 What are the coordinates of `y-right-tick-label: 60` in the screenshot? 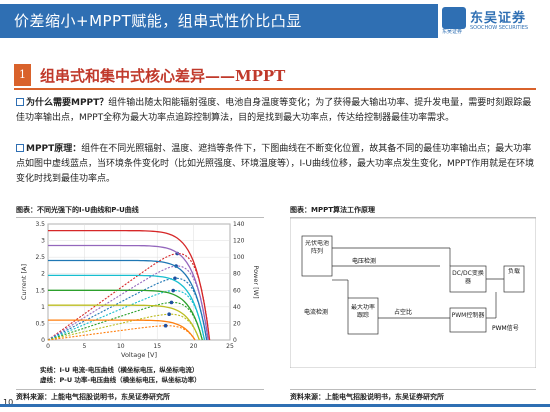 It's located at (237, 290).